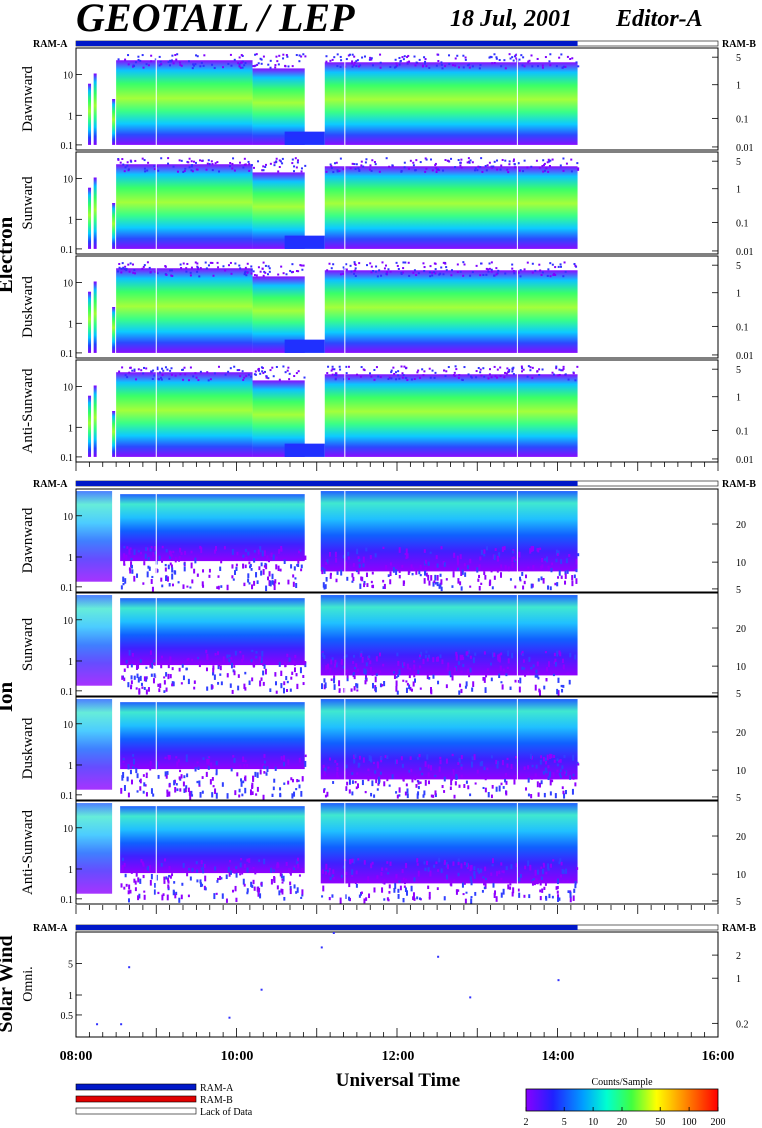  What do you see at coordinates (738, 590) in the screenshot?
I see `y-tick-label-right: 5` at bounding box center [738, 590].